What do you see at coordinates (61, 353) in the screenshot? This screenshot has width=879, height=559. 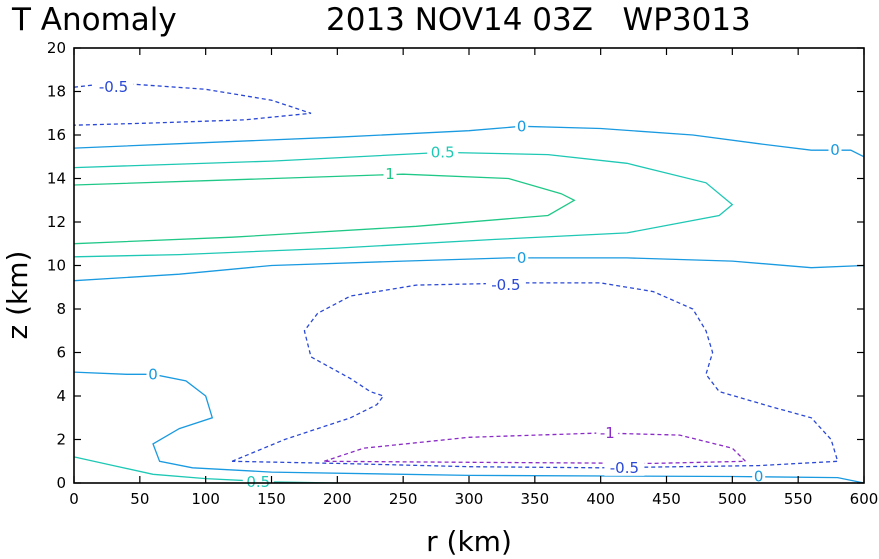 I see `y-tick-label: 6` at bounding box center [61, 353].